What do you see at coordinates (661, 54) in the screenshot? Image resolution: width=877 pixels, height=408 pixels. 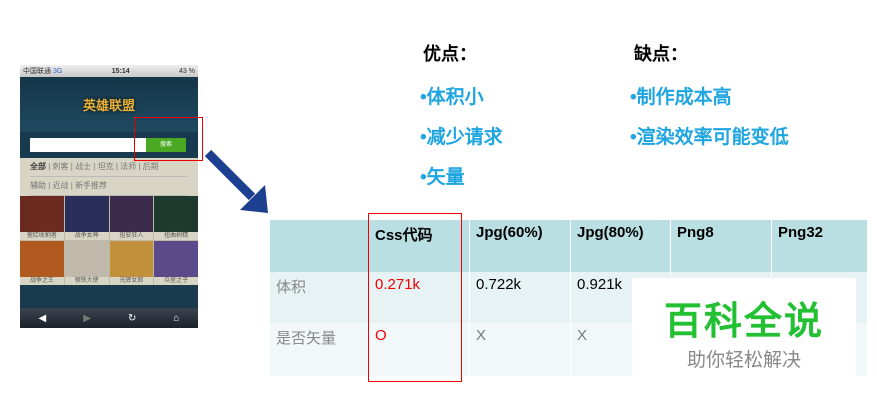 I see `cons-title: 缺点：` at bounding box center [661, 54].